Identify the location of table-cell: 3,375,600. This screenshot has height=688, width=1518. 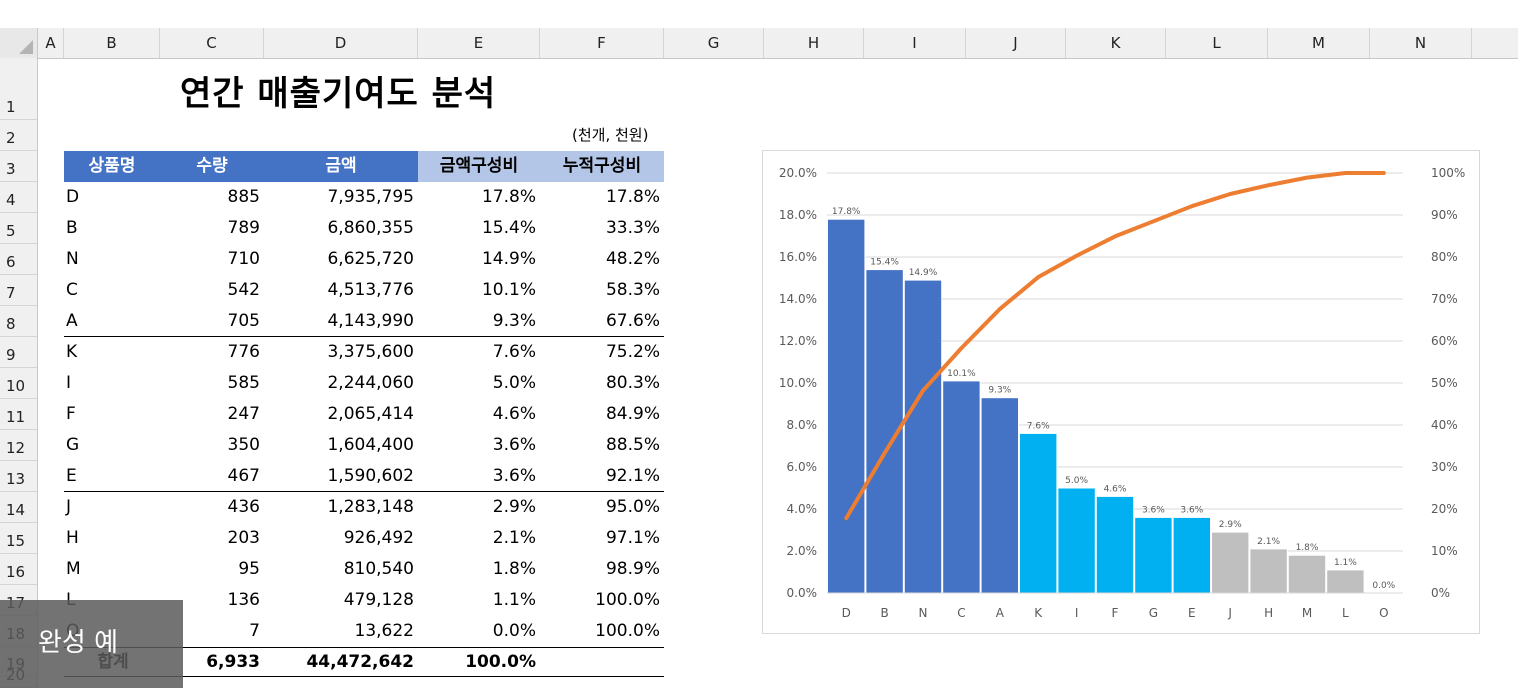
(341, 352).